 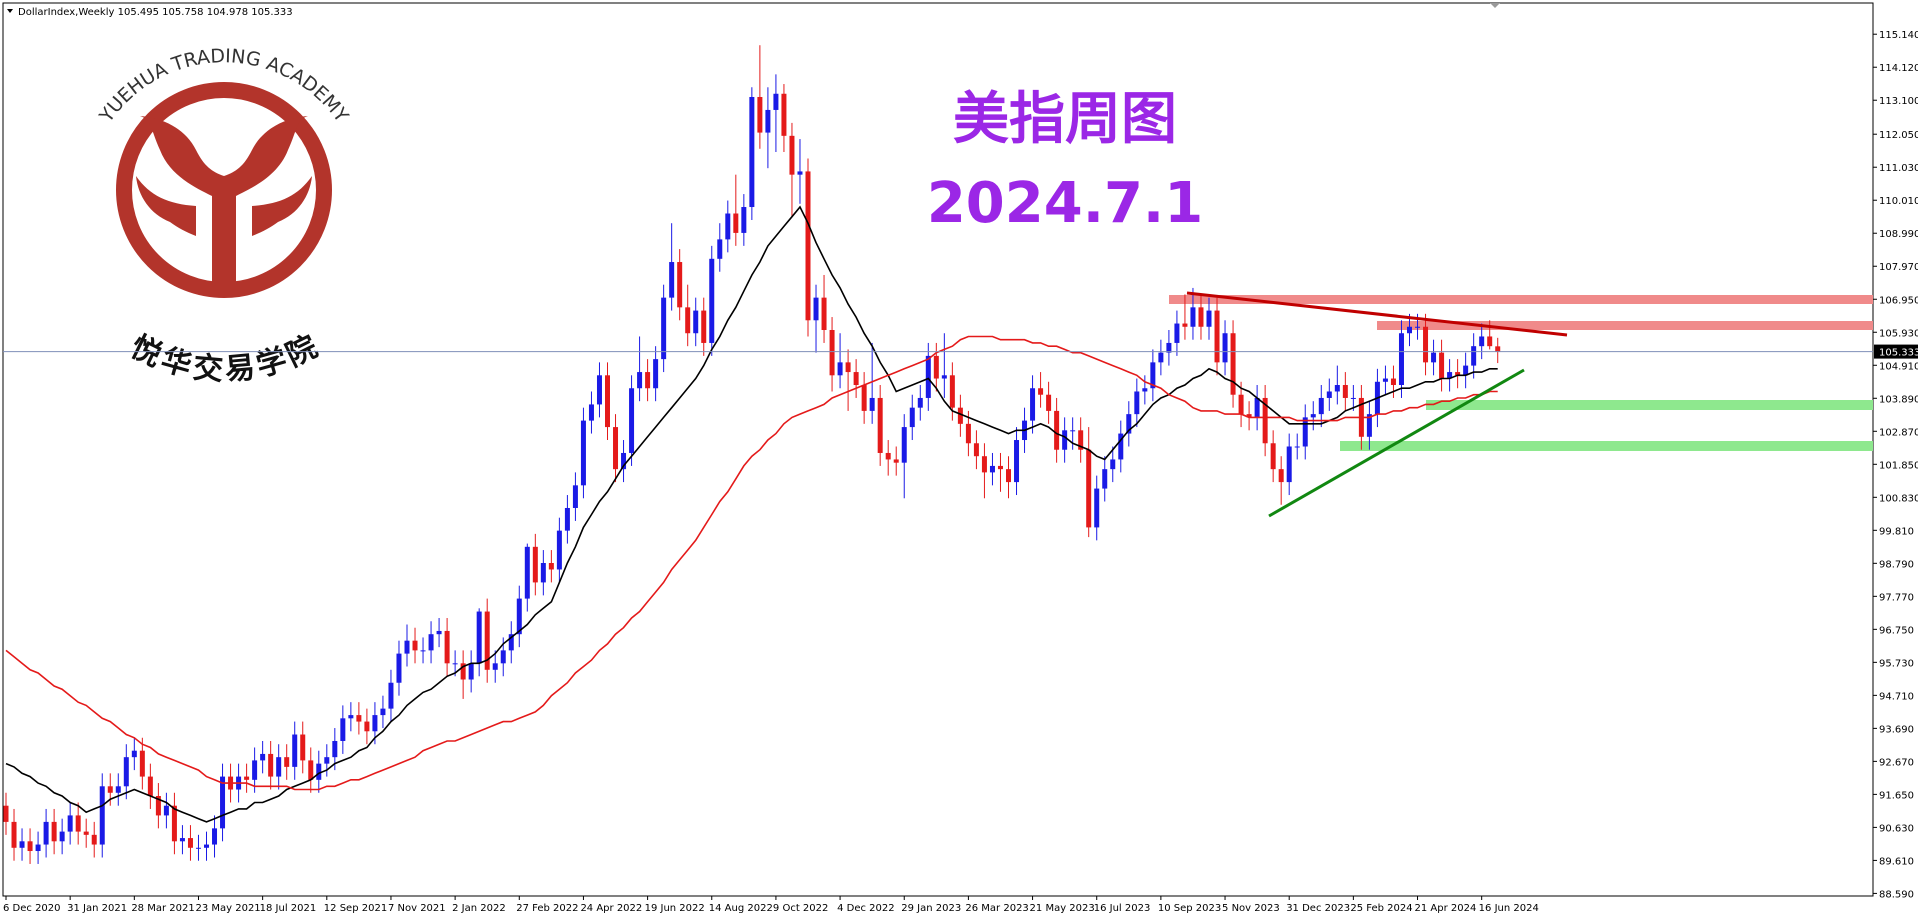 What do you see at coordinates (611, 908) in the screenshot?
I see `x-tick-label: 24 Apr 2022` at bounding box center [611, 908].